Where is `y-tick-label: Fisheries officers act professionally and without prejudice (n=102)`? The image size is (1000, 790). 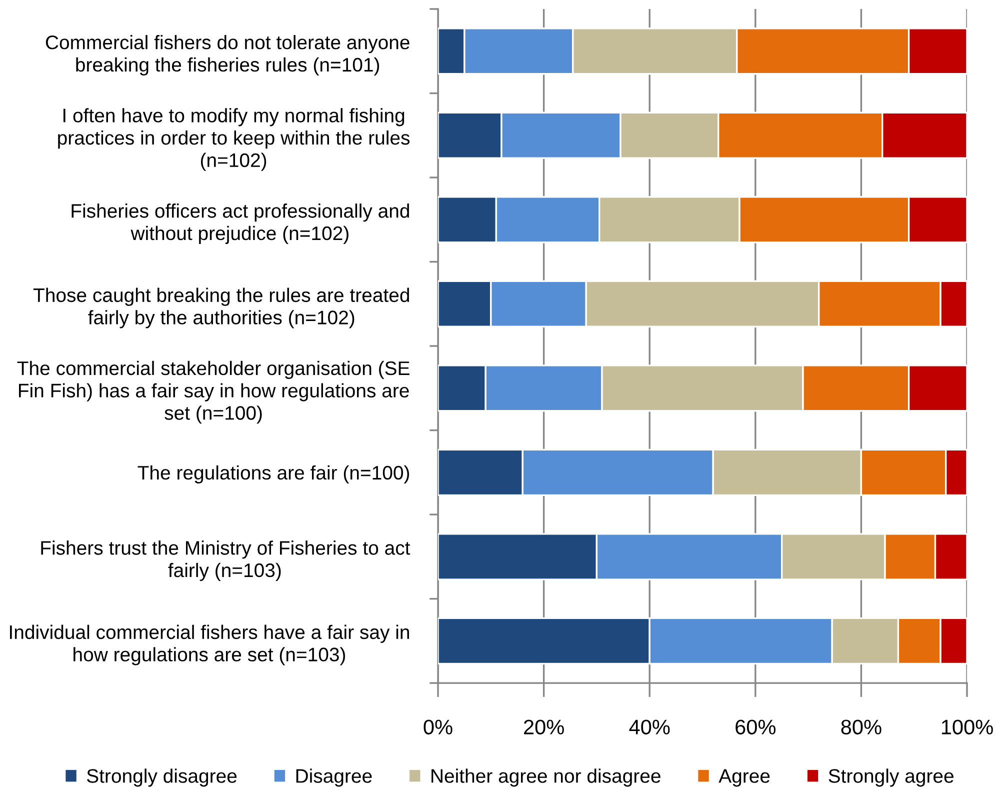 y-tick-label: Fisheries officers act professionally and without prejudice (n=102) is located at coordinates (240, 224).